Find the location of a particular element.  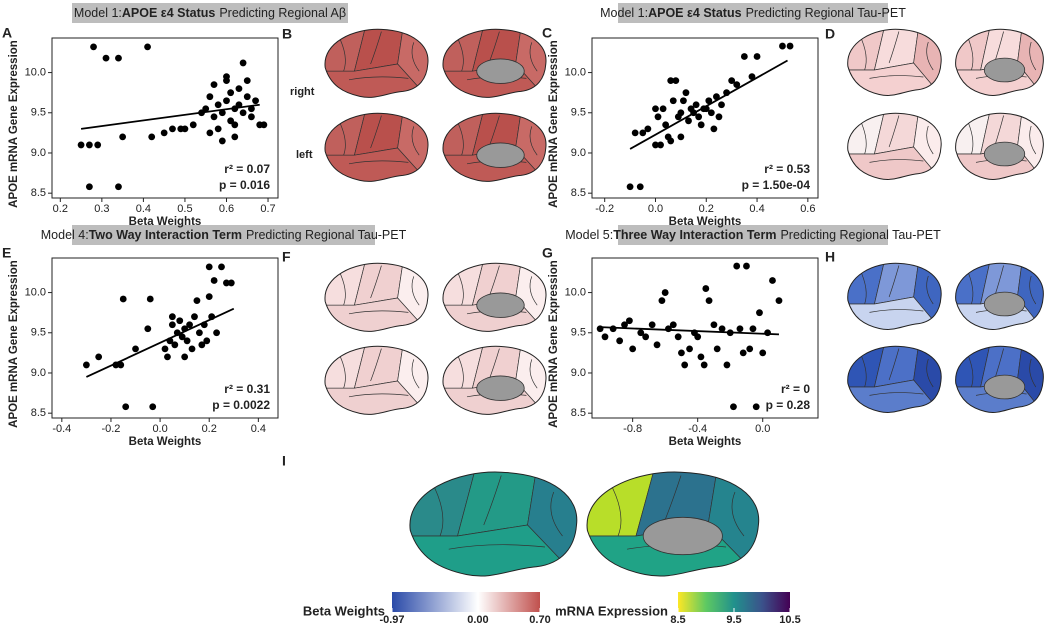

header-box is located at coordinates (753, 235).